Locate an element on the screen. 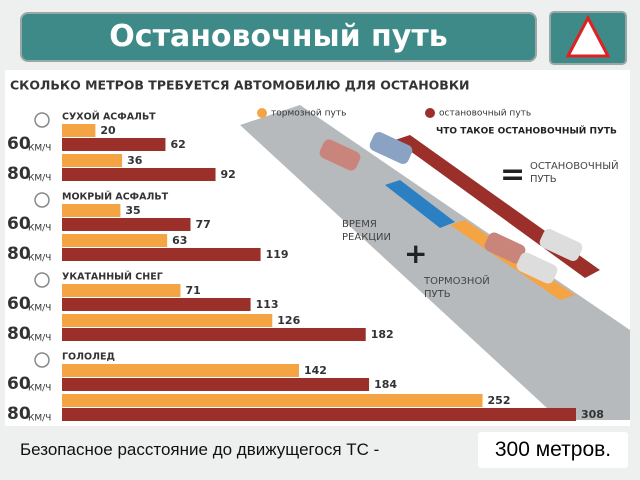  sign-triangle is located at coordinates (588, 36).